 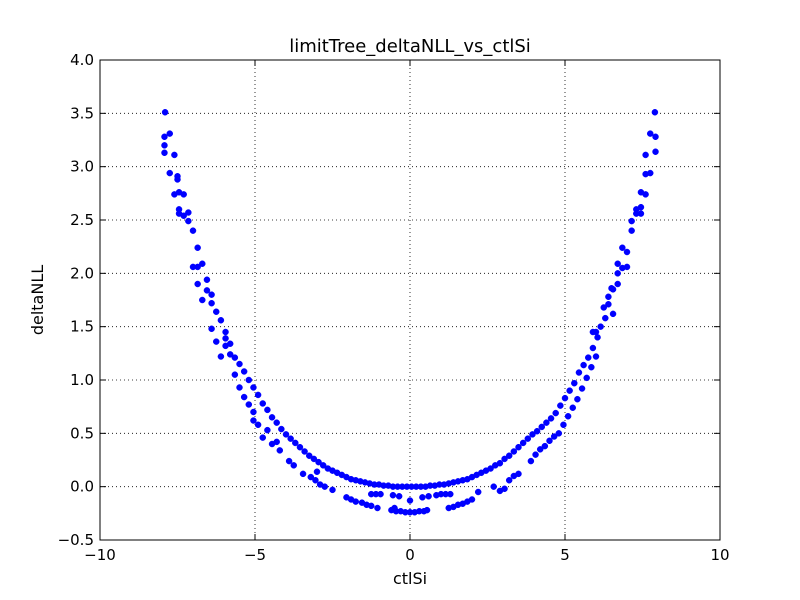 What do you see at coordinates (82, 487) in the screenshot?
I see `y-tick-label: 0.0` at bounding box center [82, 487].